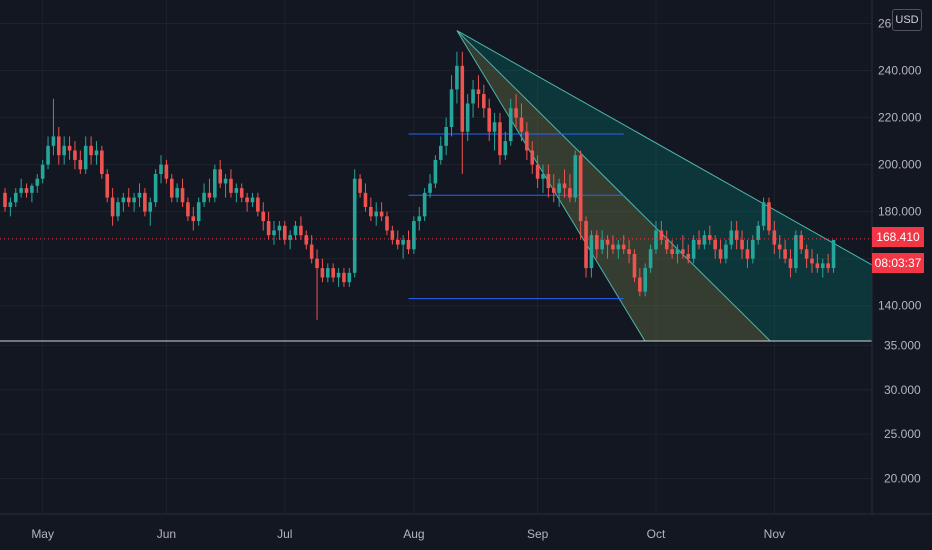  Describe the element at coordinates (900, 71) in the screenshot. I see `y-tick-label: 240.000` at that location.